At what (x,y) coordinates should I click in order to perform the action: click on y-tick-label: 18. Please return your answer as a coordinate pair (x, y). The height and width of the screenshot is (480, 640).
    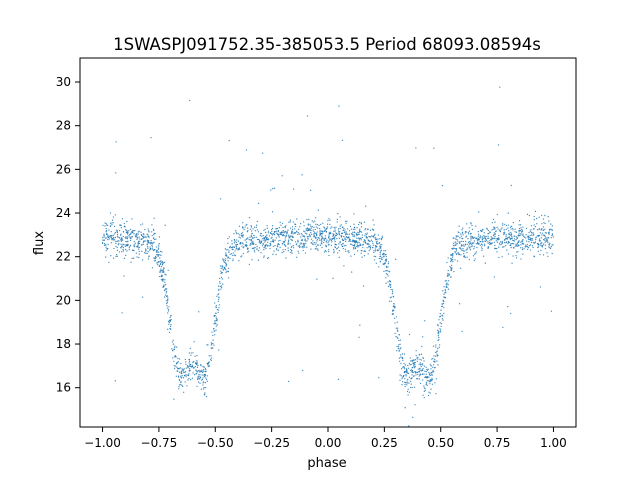
    Looking at the image, I should click on (63, 344).